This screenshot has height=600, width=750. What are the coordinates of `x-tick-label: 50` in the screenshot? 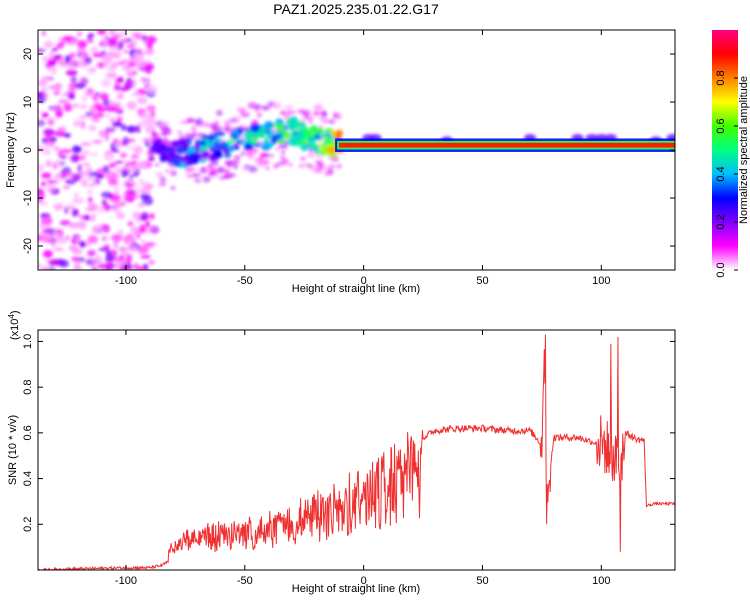 It's located at (482, 581).